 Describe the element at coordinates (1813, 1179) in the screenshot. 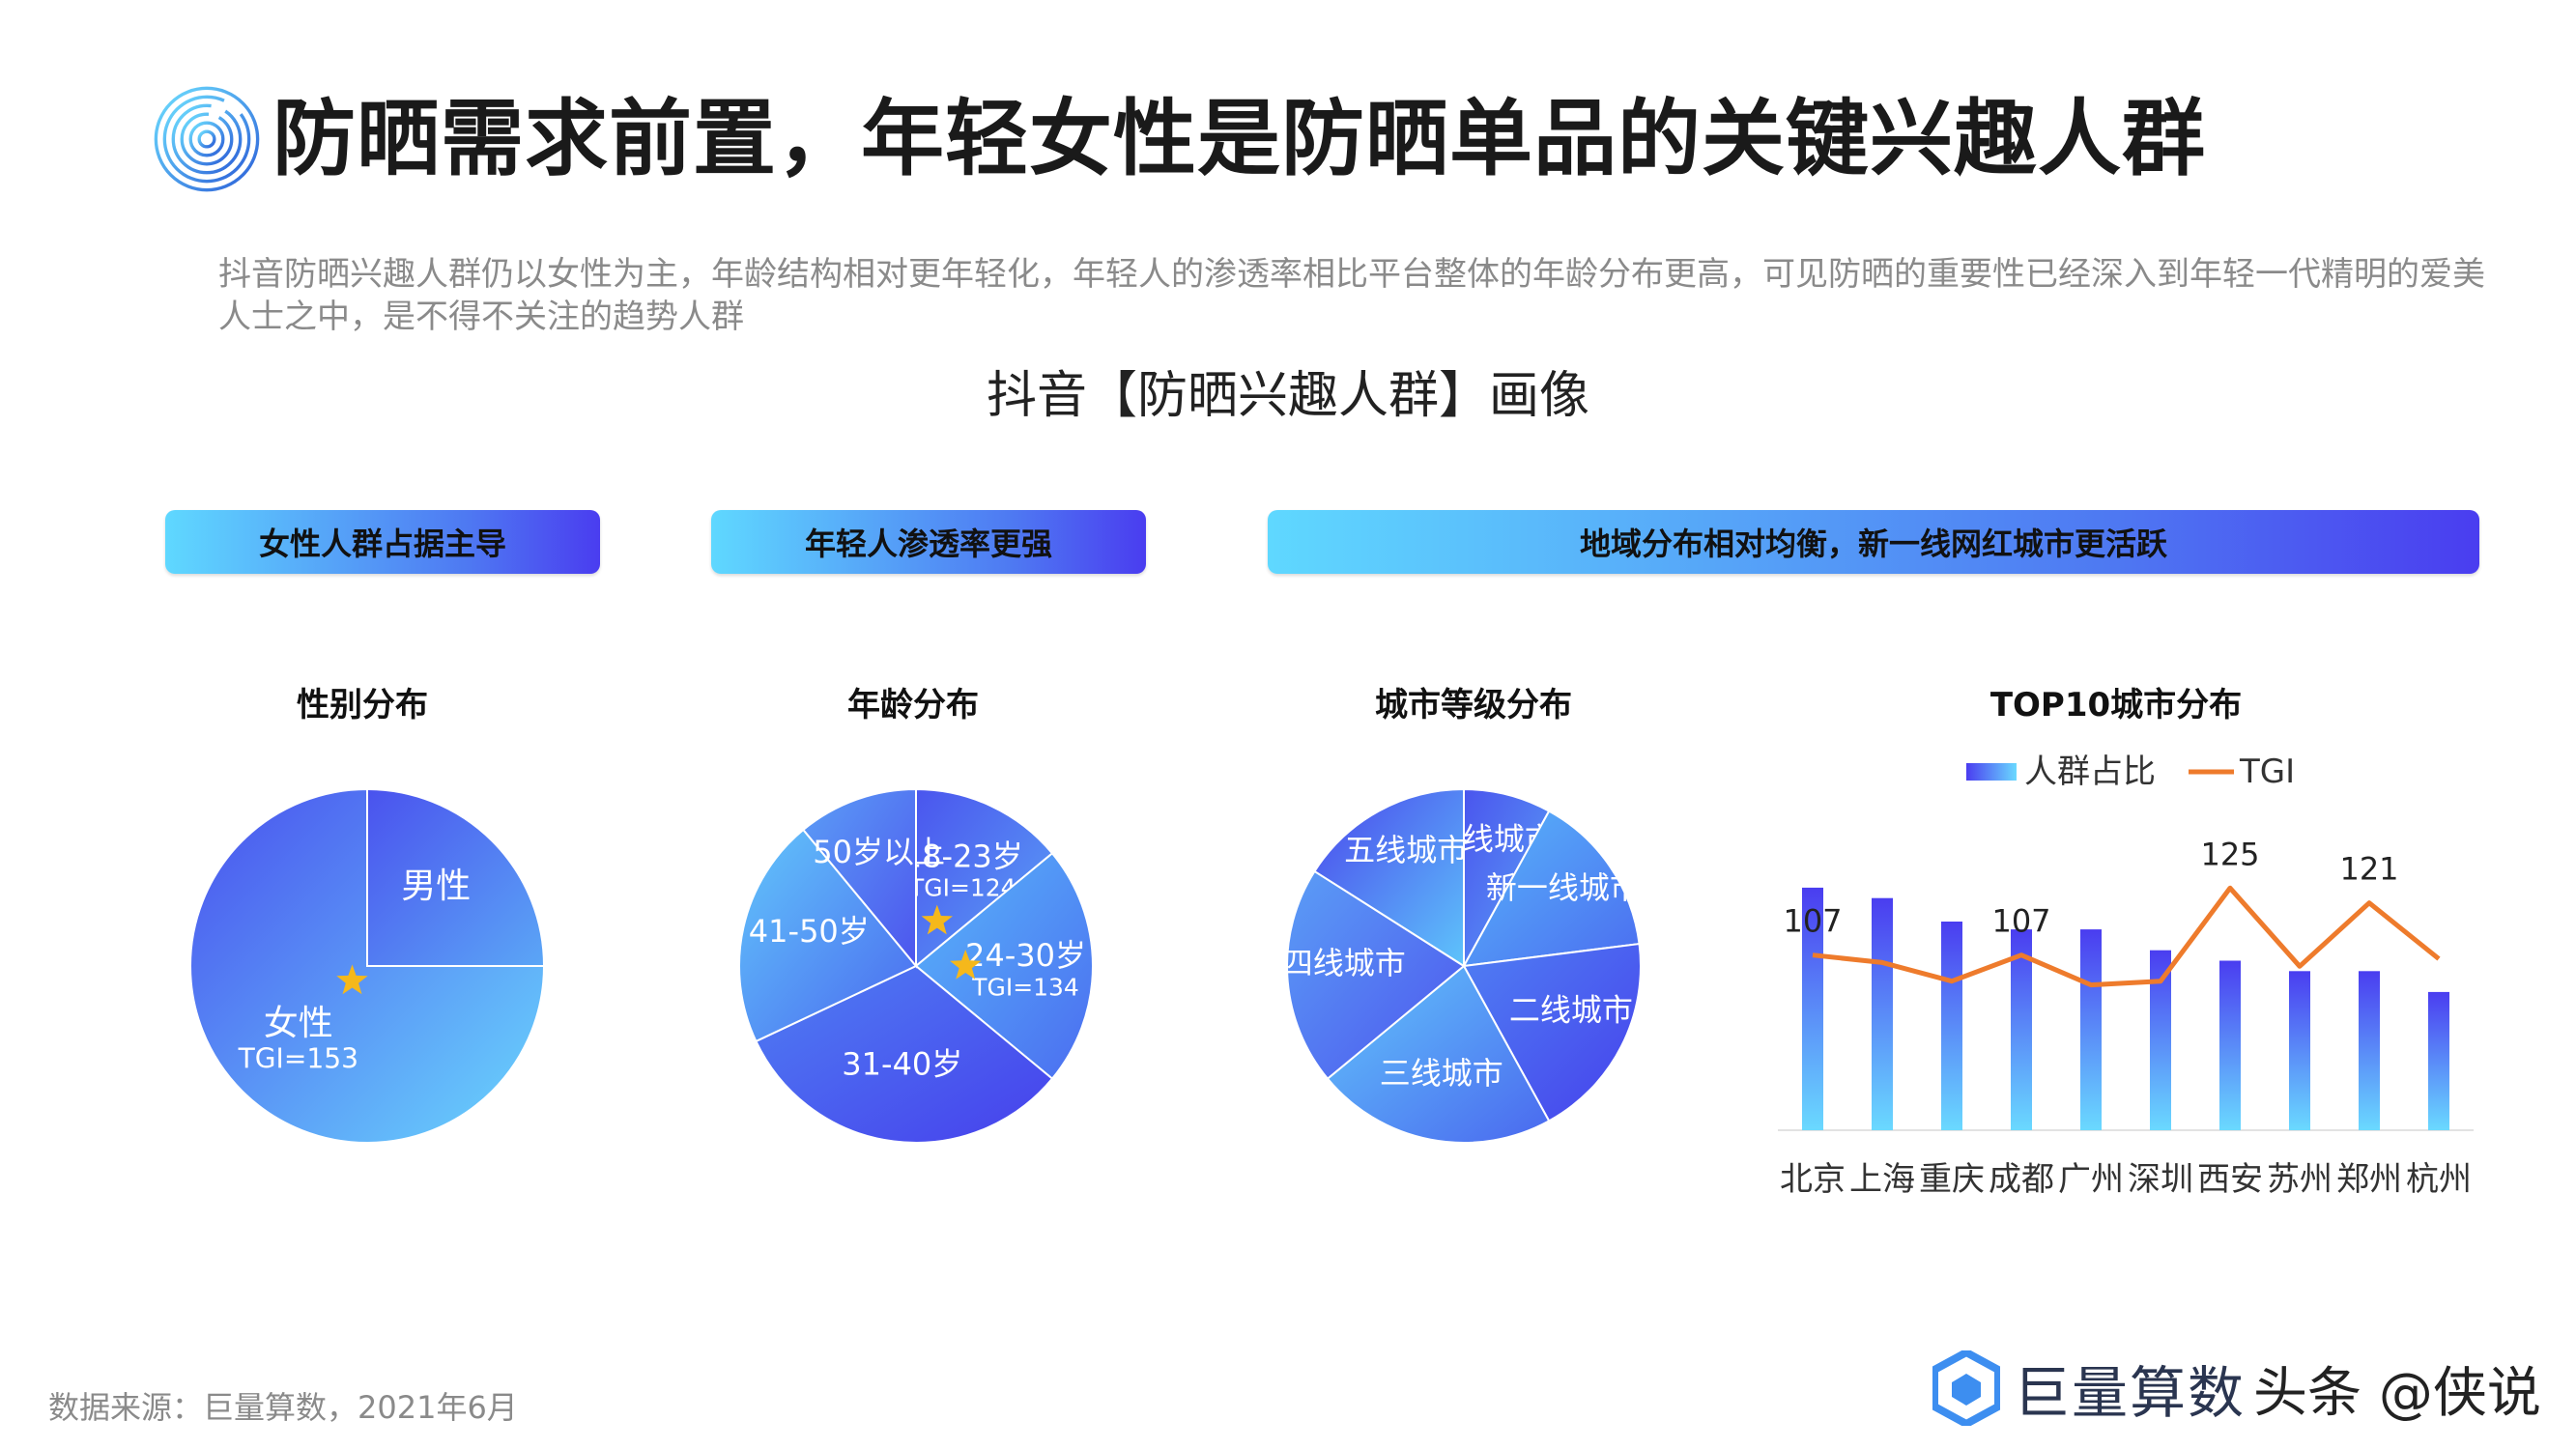

I see `x-tick-label: 北京` at that location.